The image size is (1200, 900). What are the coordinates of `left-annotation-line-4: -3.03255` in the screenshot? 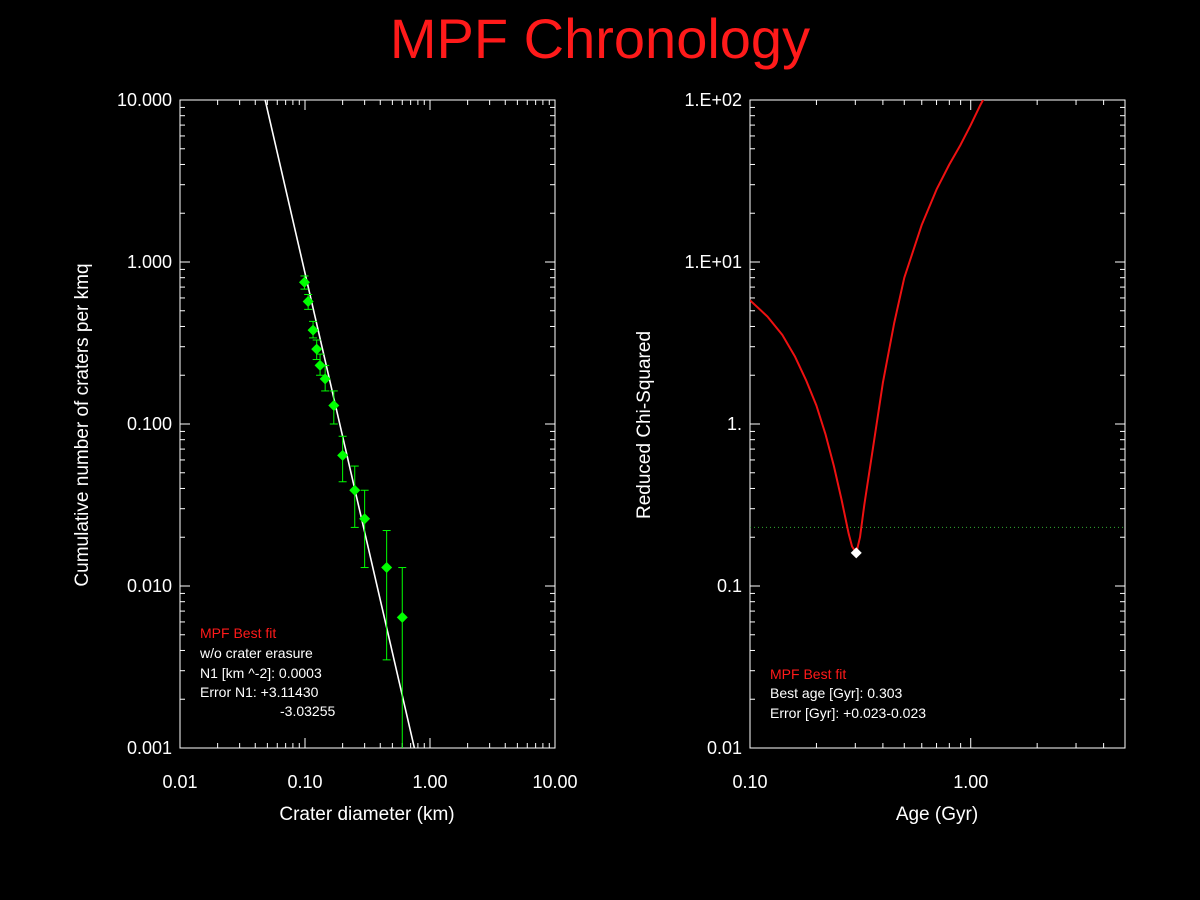 It's located at (307, 711).